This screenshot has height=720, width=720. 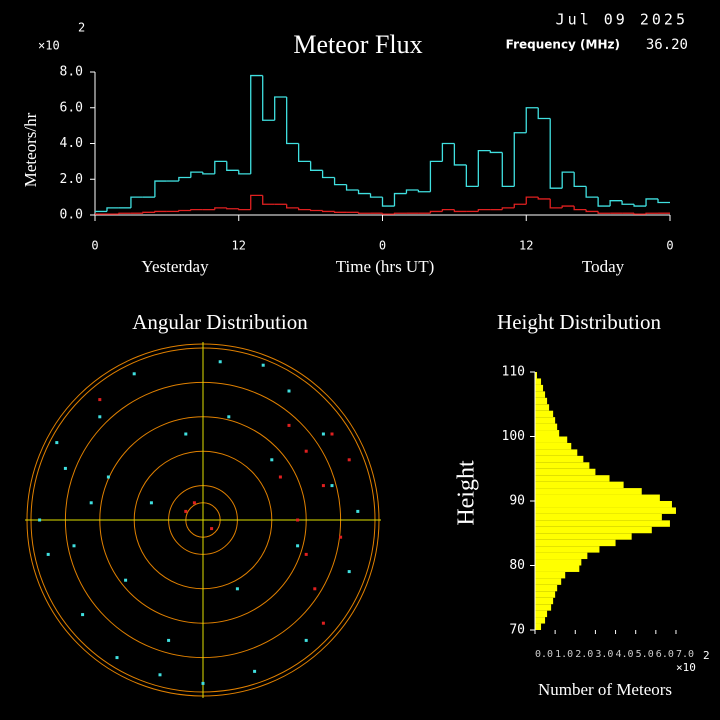 What do you see at coordinates (30, 149) in the screenshot?
I see `y-axis-title: Meteors/hr` at bounding box center [30, 149].